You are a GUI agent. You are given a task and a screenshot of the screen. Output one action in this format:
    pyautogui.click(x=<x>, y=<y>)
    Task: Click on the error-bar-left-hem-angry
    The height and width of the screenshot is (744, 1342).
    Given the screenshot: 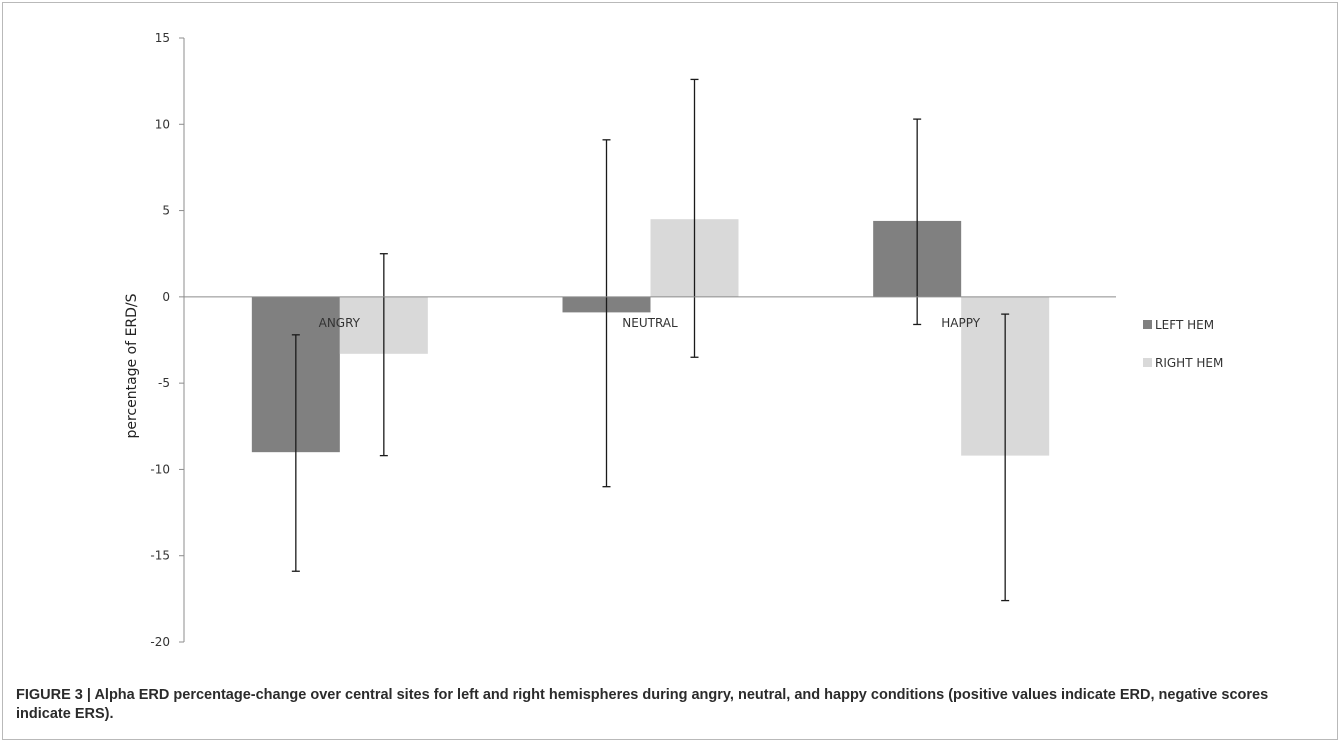 What is the action you would take?
    pyautogui.click(x=295, y=453)
    